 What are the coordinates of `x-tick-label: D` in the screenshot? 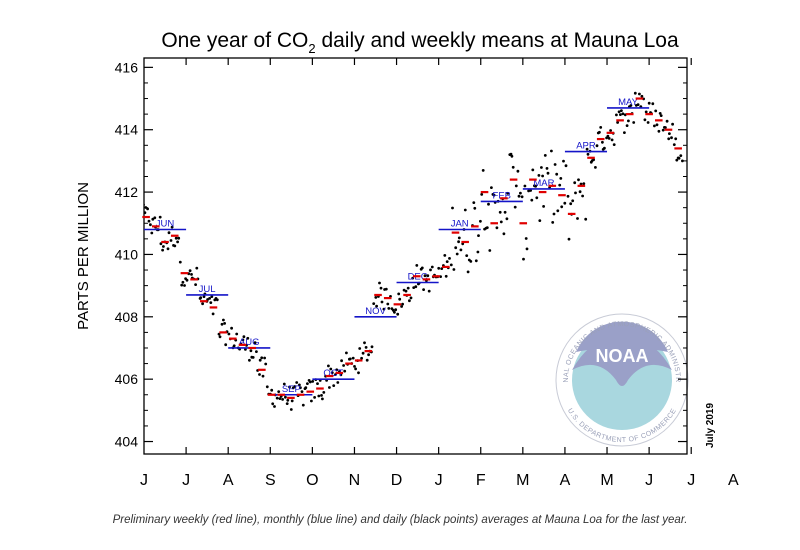 It's located at (397, 480).